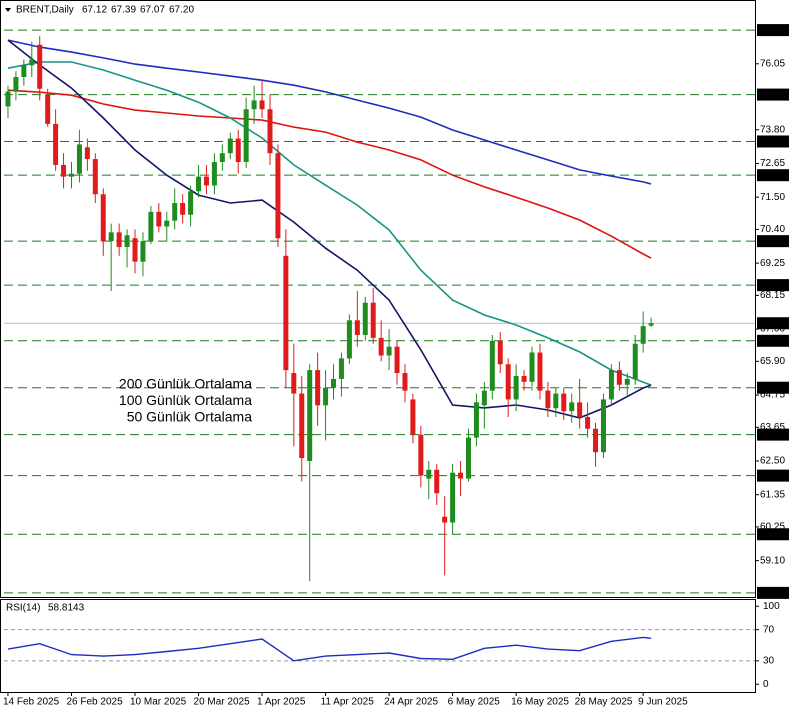  What do you see at coordinates (772, 30) in the screenshot?
I see `level-label: 77.20` at bounding box center [772, 30].